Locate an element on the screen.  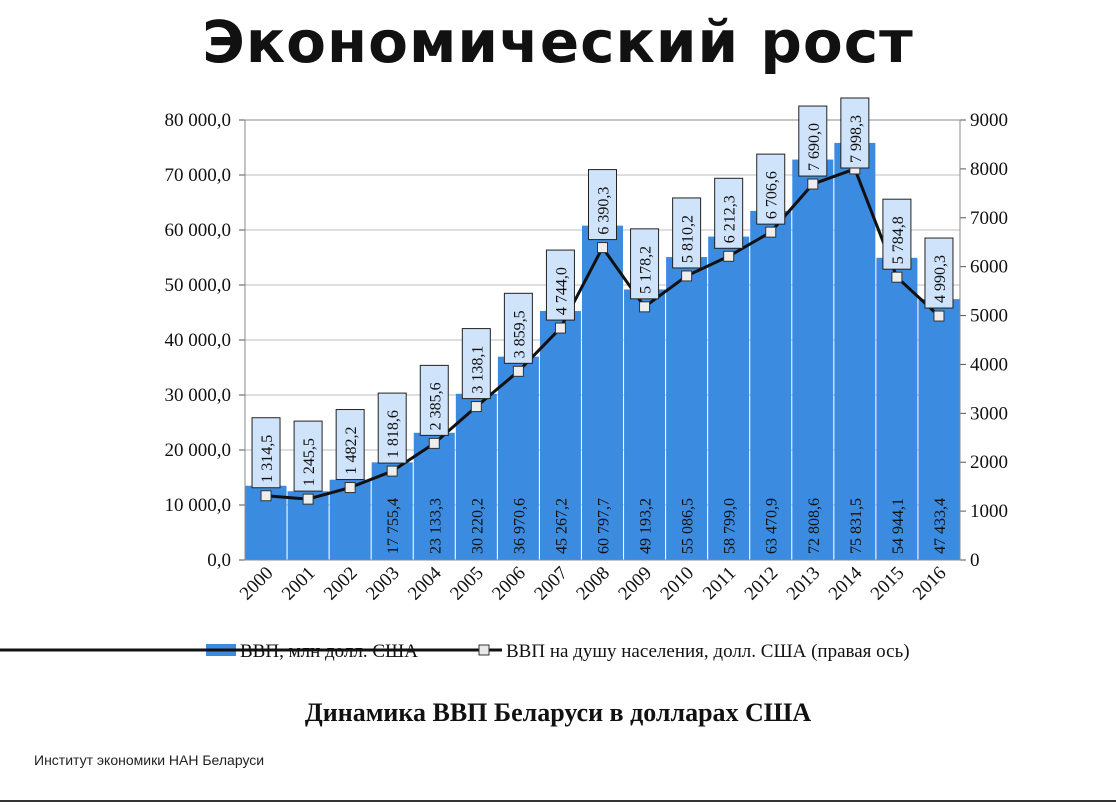
x-tick-label: 2003 is located at coordinates (383, 584).